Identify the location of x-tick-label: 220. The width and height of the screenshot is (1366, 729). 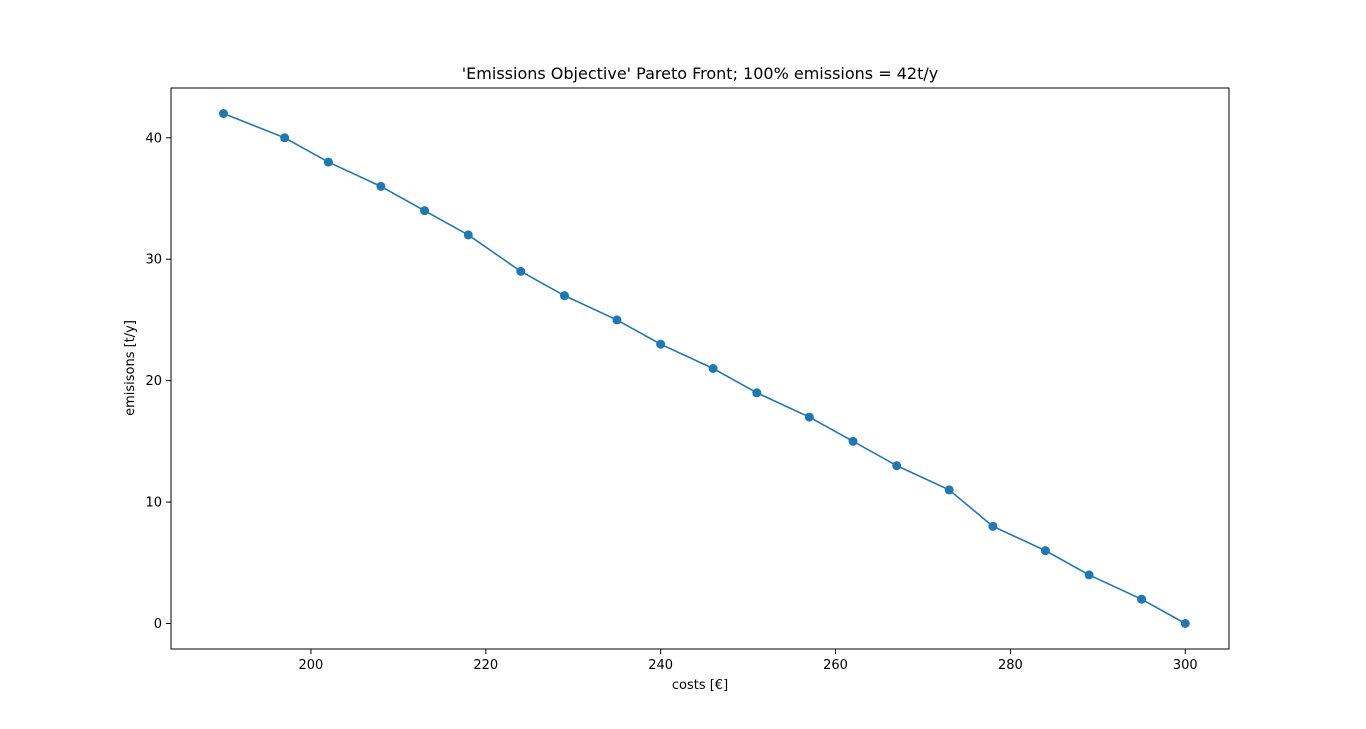
(485, 665).